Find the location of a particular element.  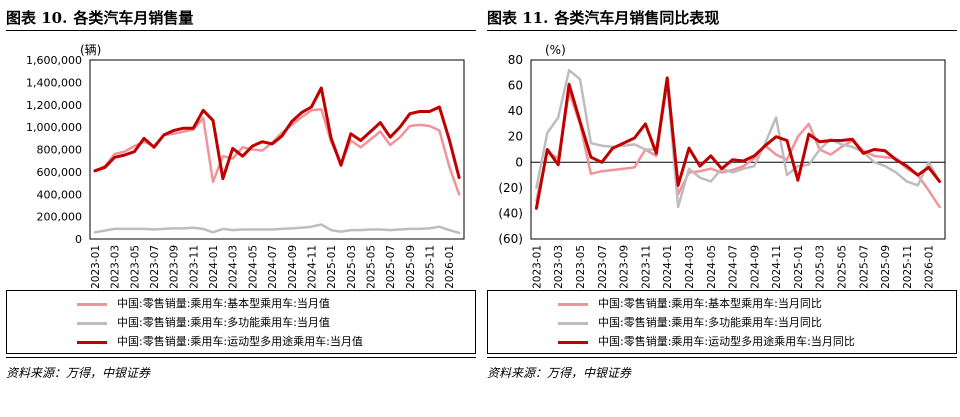

figure-title: 各类汽车月销售量 is located at coordinates (133, 18).